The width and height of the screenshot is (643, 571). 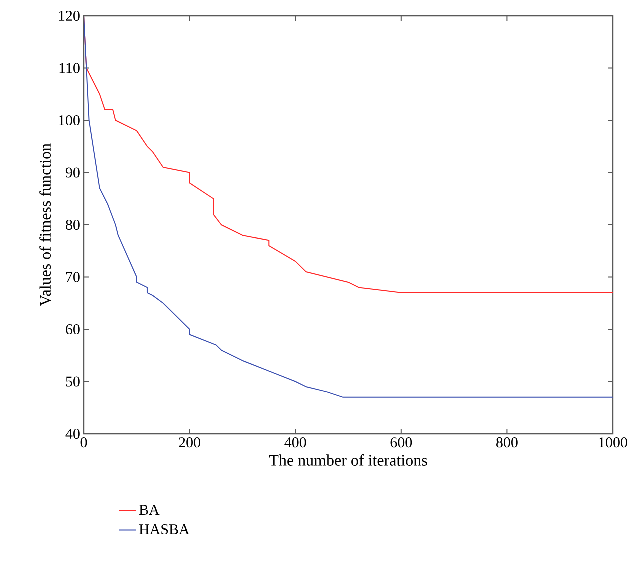 What do you see at coordinates (73, 225) in the screenshot?
I see `y-tick-label: 80` at bounding box center [73, 225].